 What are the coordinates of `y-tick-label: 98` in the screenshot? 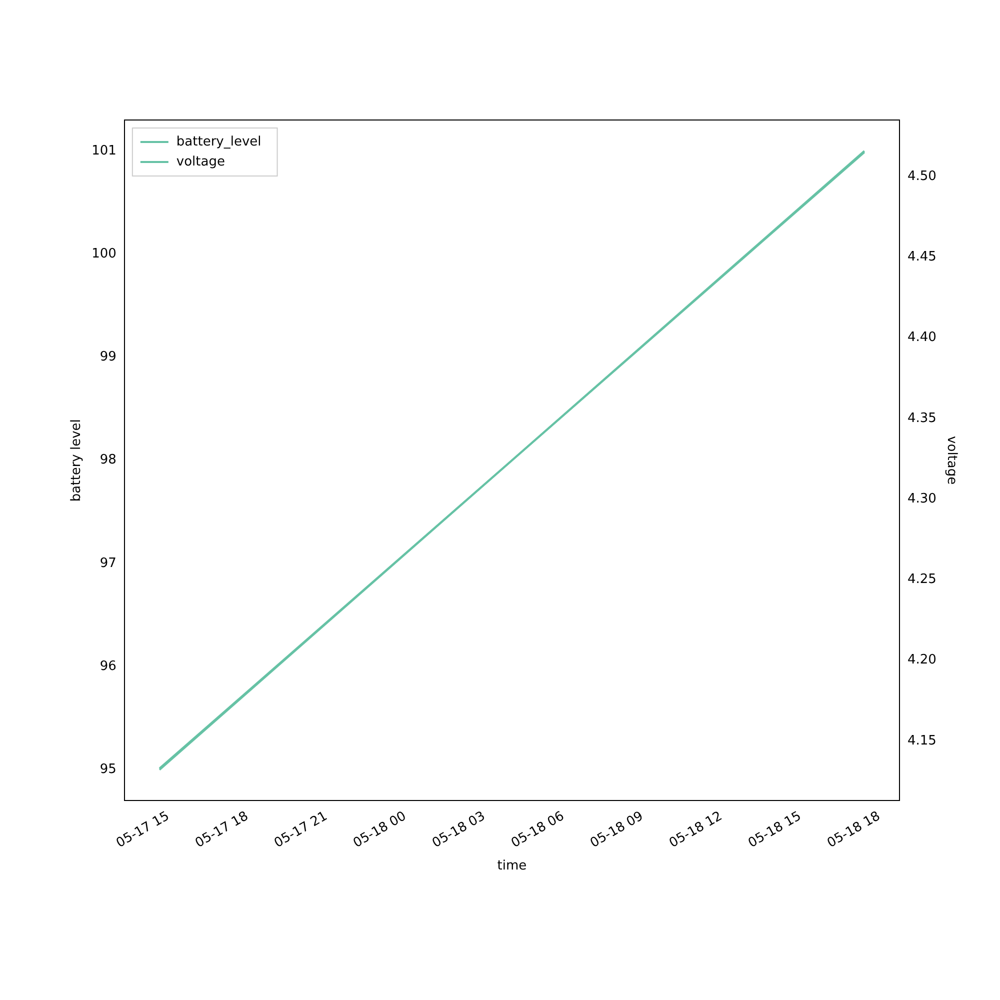 It's located at (108, 460).